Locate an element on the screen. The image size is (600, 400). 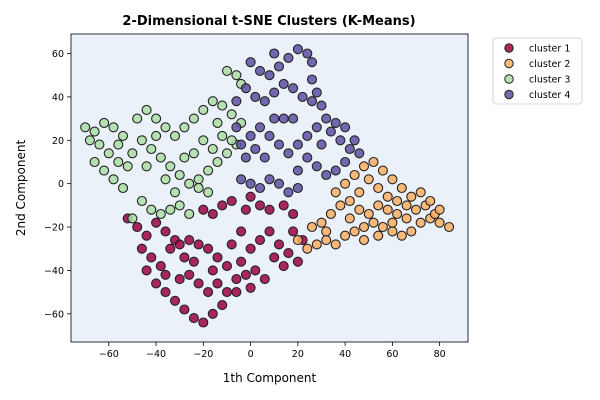
x-tick-label: −40 is located at coordinates (156, 354).